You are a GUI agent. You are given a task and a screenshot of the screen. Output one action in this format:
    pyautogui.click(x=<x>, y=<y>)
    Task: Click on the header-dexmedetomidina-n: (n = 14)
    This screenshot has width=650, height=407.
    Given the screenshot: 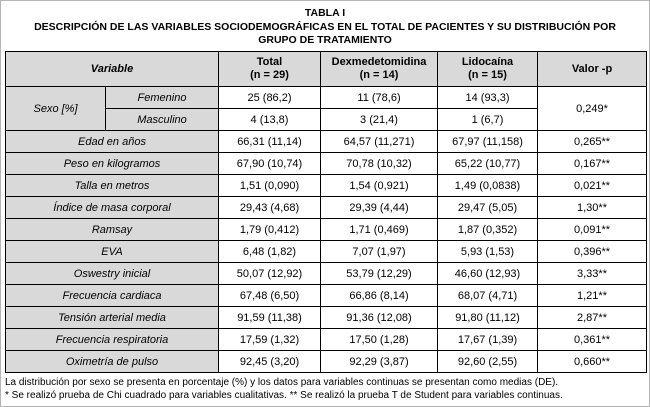 What is the action you would take?
    pyautogui.click(x=379, y=75)
    